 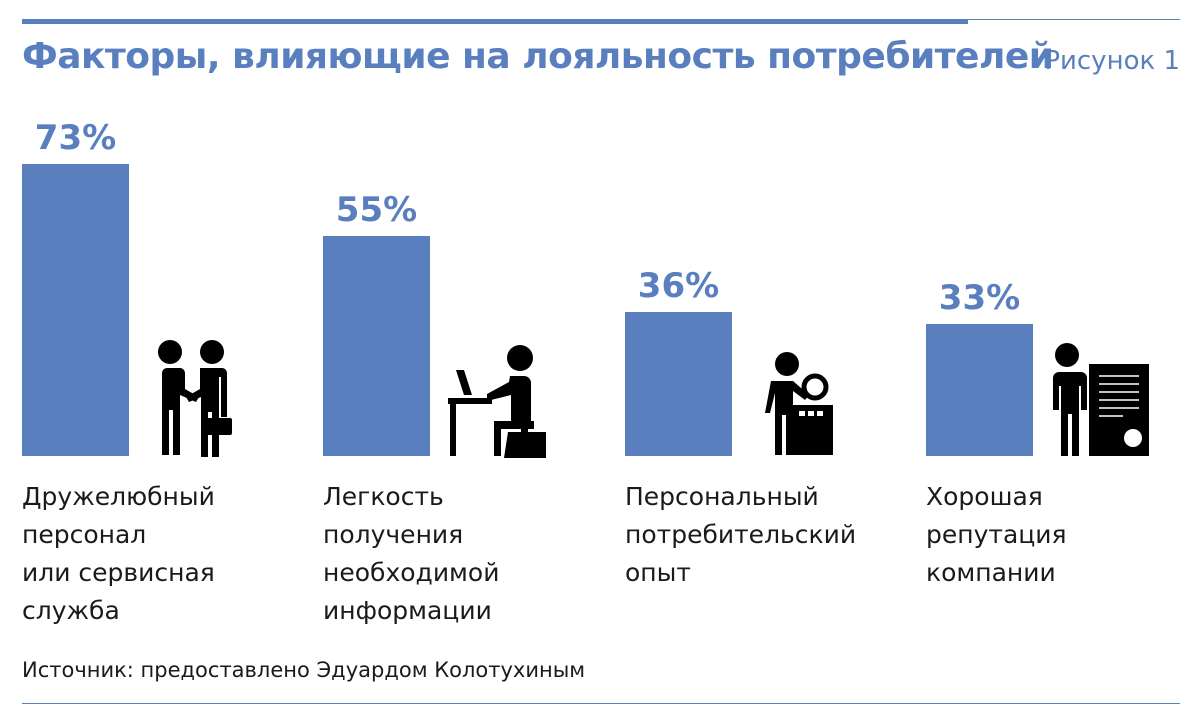 What do you see at coordinates (678, 286) in the screenshot?
I see `bar-value-label-3: 36%` at bounding box center [678, 286].